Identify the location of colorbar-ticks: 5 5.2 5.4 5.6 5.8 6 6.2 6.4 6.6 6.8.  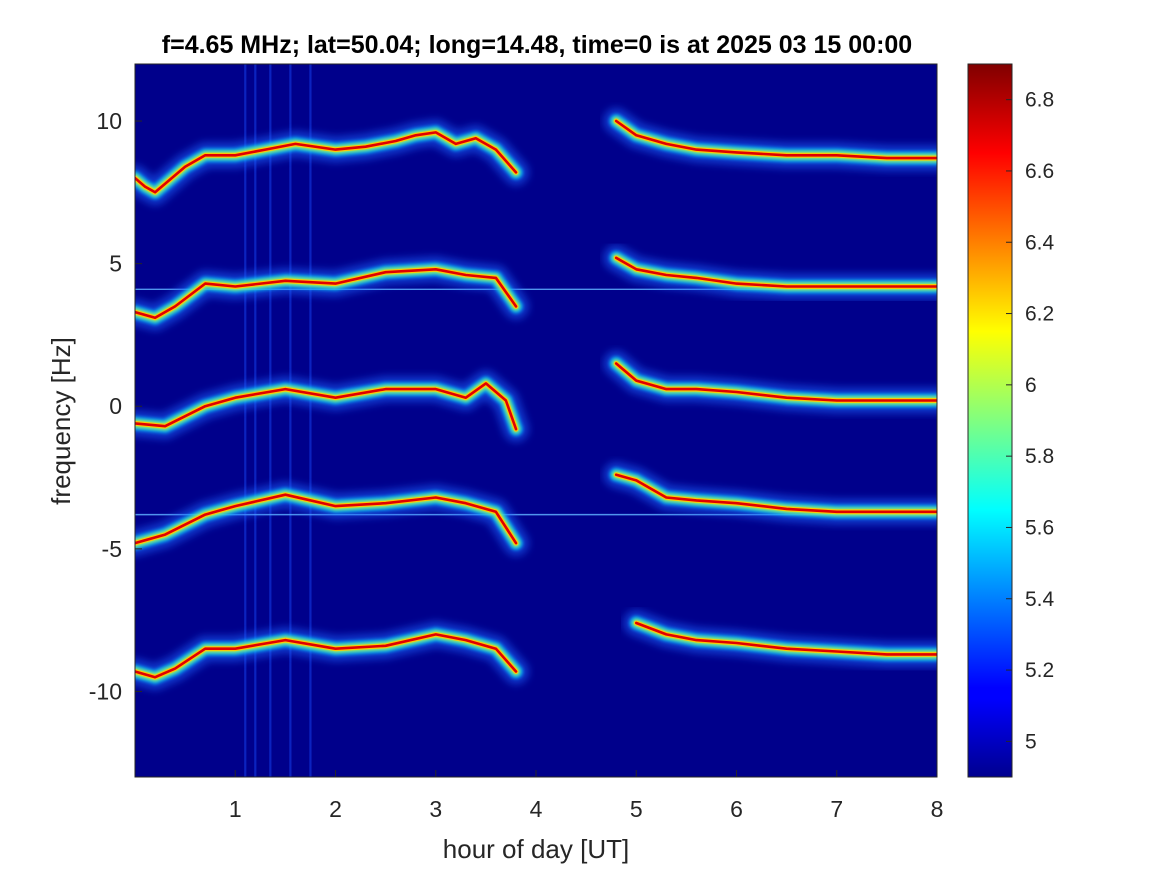
(1030, 421).